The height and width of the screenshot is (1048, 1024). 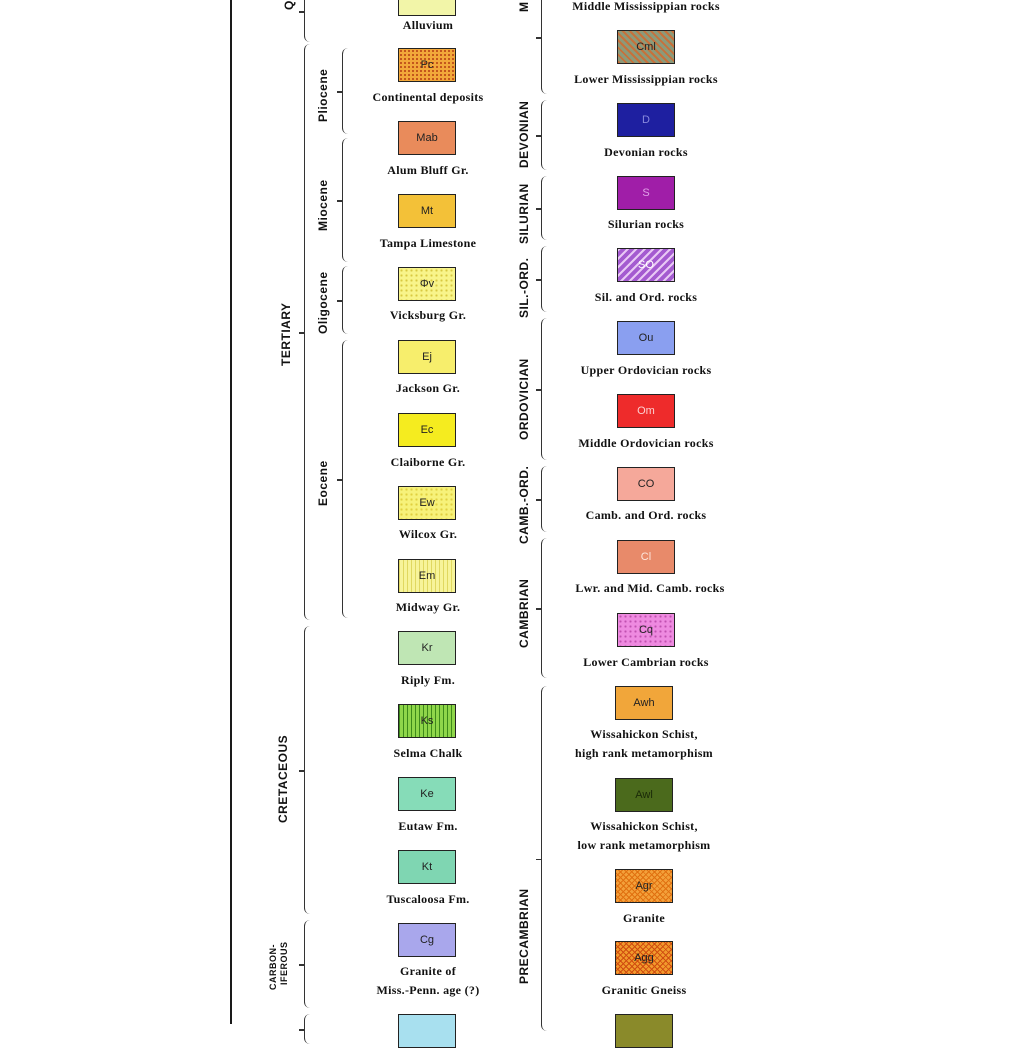 What do you see at coordinates (305, 21) in the screenshot?
I see `brace-quaternary` at bounding box center [305, 21].